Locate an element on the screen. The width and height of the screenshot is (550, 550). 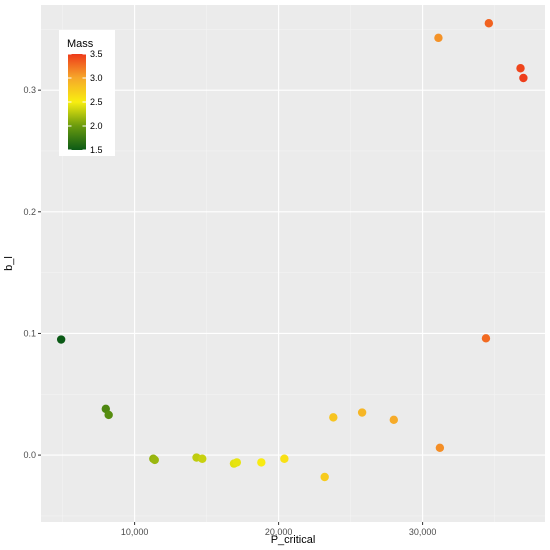
color-legend: Mass 3.5 3.0 2.5 2.0 1.5 is located at coordinates (87, 93).